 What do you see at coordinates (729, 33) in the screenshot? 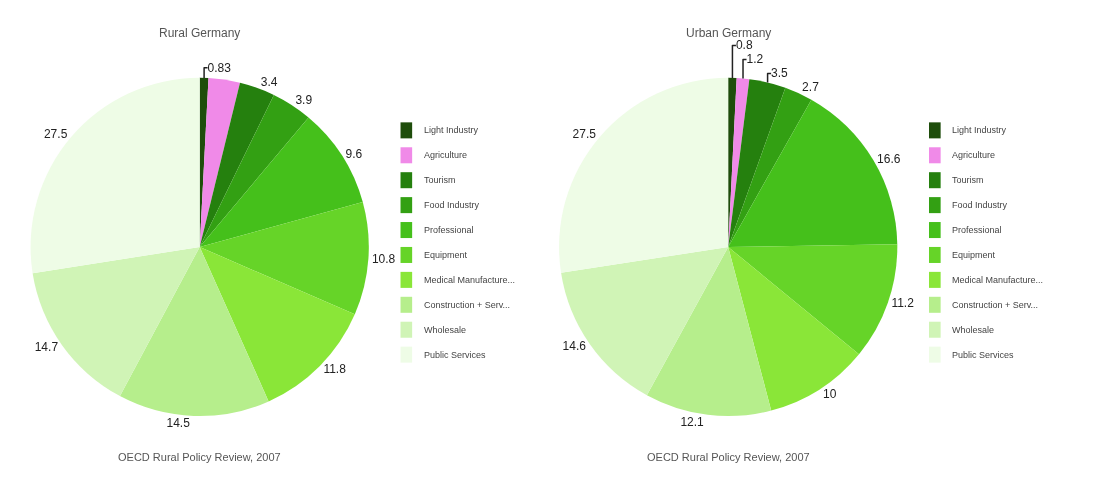
I see `chart-title: Urban Germany` at bounding box center [729, 33].